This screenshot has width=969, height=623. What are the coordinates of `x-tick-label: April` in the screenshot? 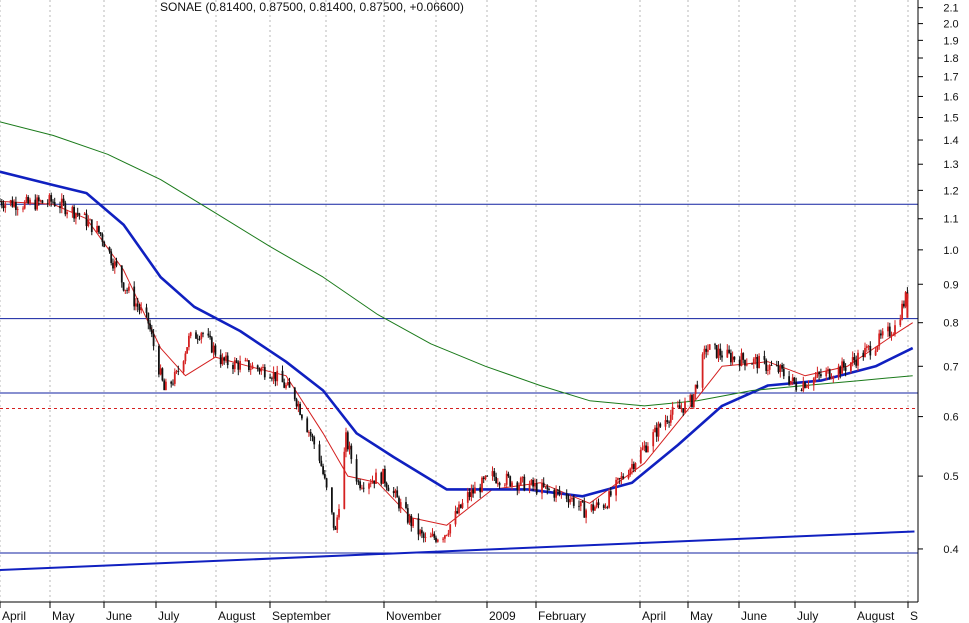 It's located at (654, 616).